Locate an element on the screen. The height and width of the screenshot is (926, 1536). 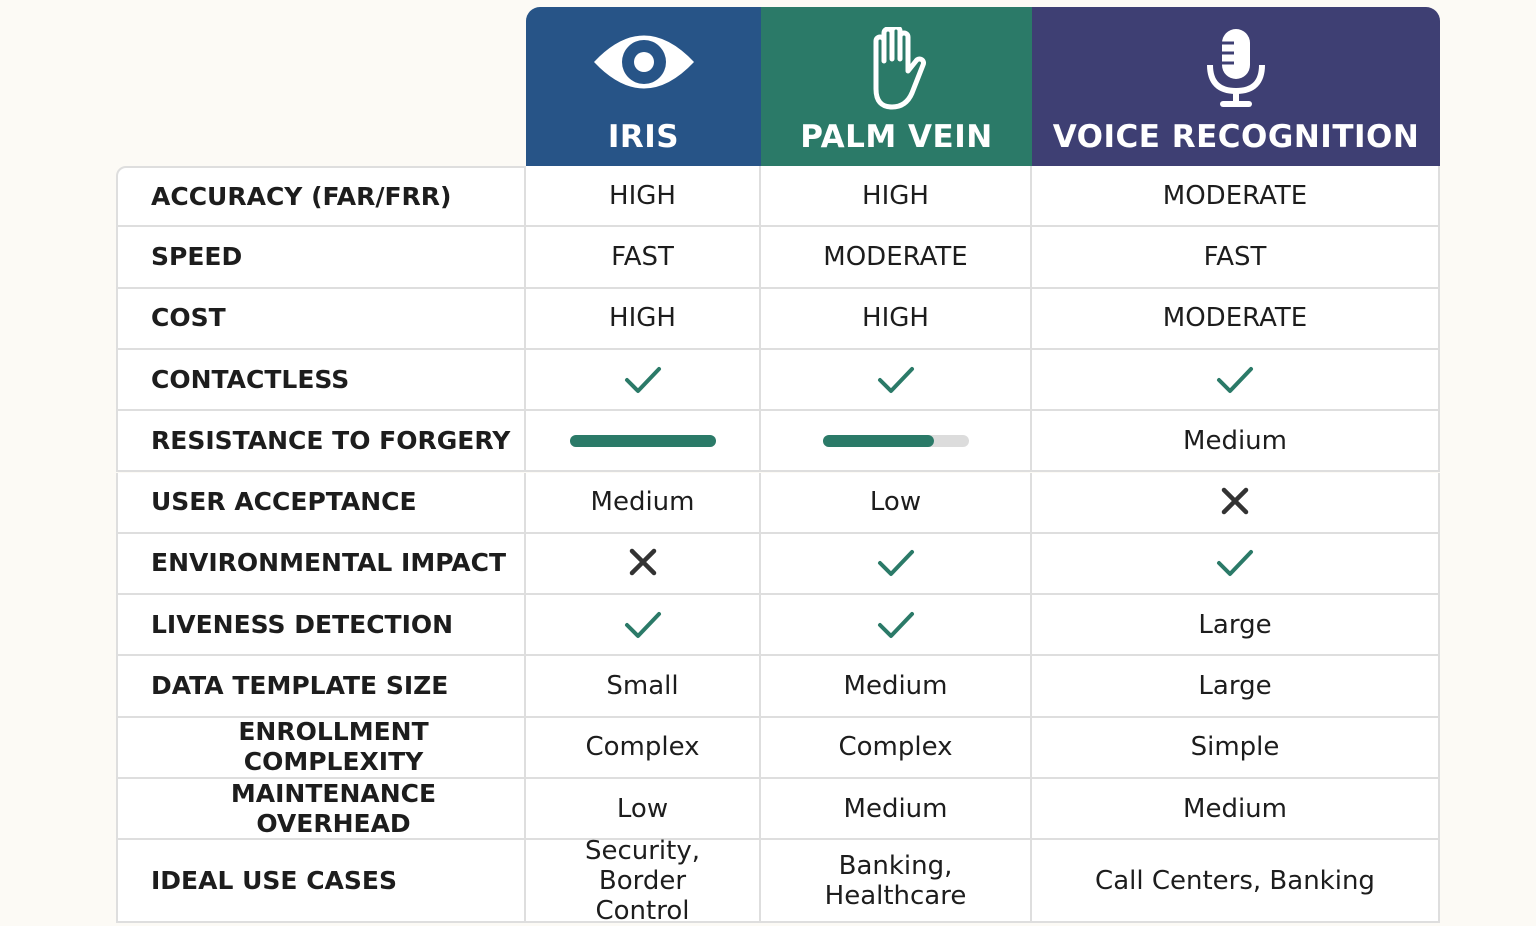
cell-text: Call Centers, Banking is located at coordinates (1235, 880).